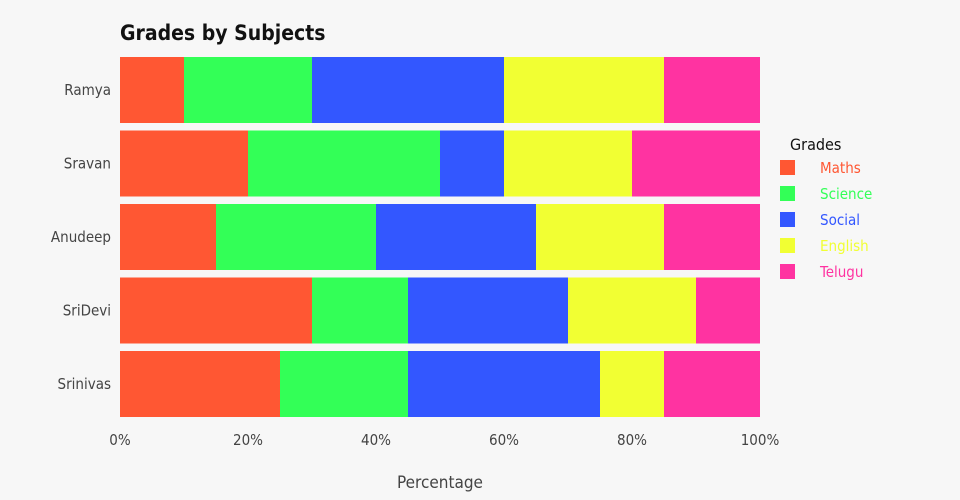  I want to click on bar-srinivas-telugu, so click(712, 384).